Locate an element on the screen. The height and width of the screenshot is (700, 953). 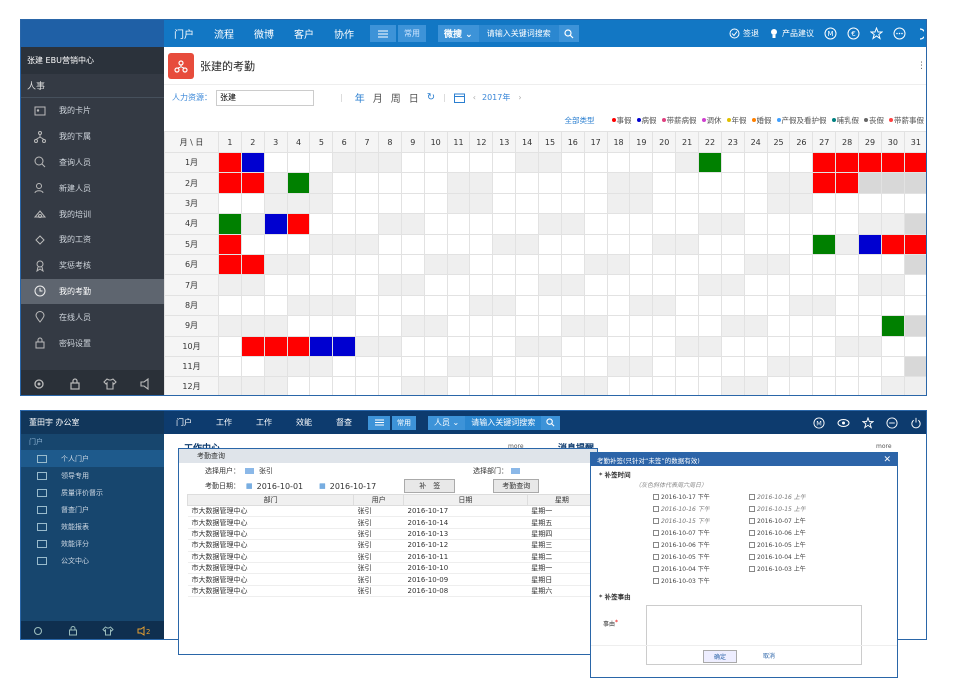
sidebar2-item: 效能报表 is located at coordinates (92, 526).